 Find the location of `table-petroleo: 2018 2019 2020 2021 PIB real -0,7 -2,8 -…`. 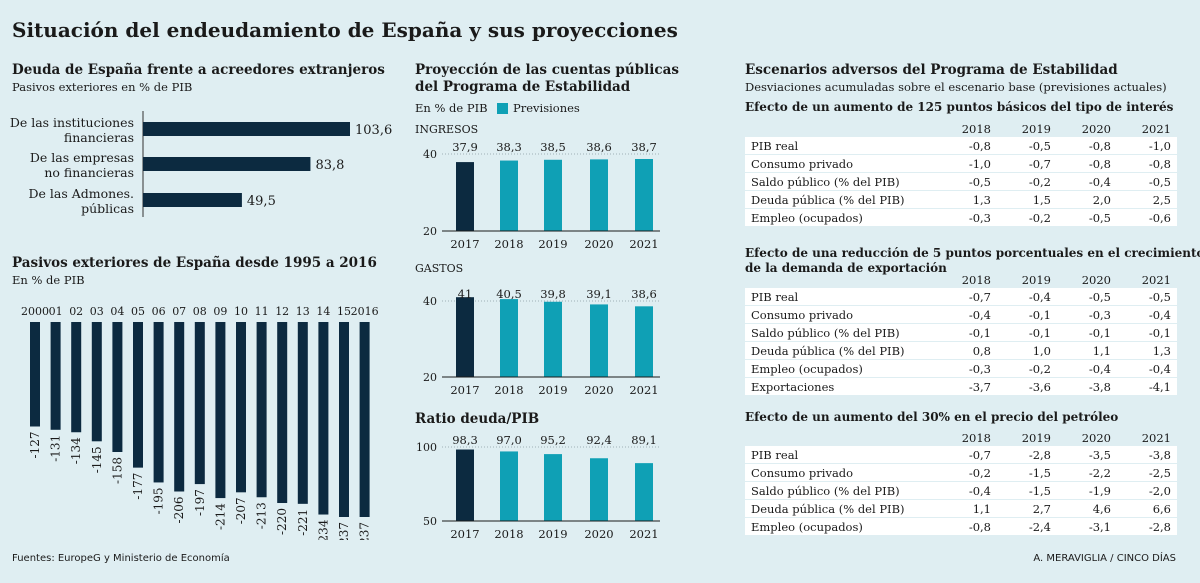

table-petroleo: 2018 2019 2020 2021 PIB real -0,7 -2,8 -… is located at coordinates (961, 482).